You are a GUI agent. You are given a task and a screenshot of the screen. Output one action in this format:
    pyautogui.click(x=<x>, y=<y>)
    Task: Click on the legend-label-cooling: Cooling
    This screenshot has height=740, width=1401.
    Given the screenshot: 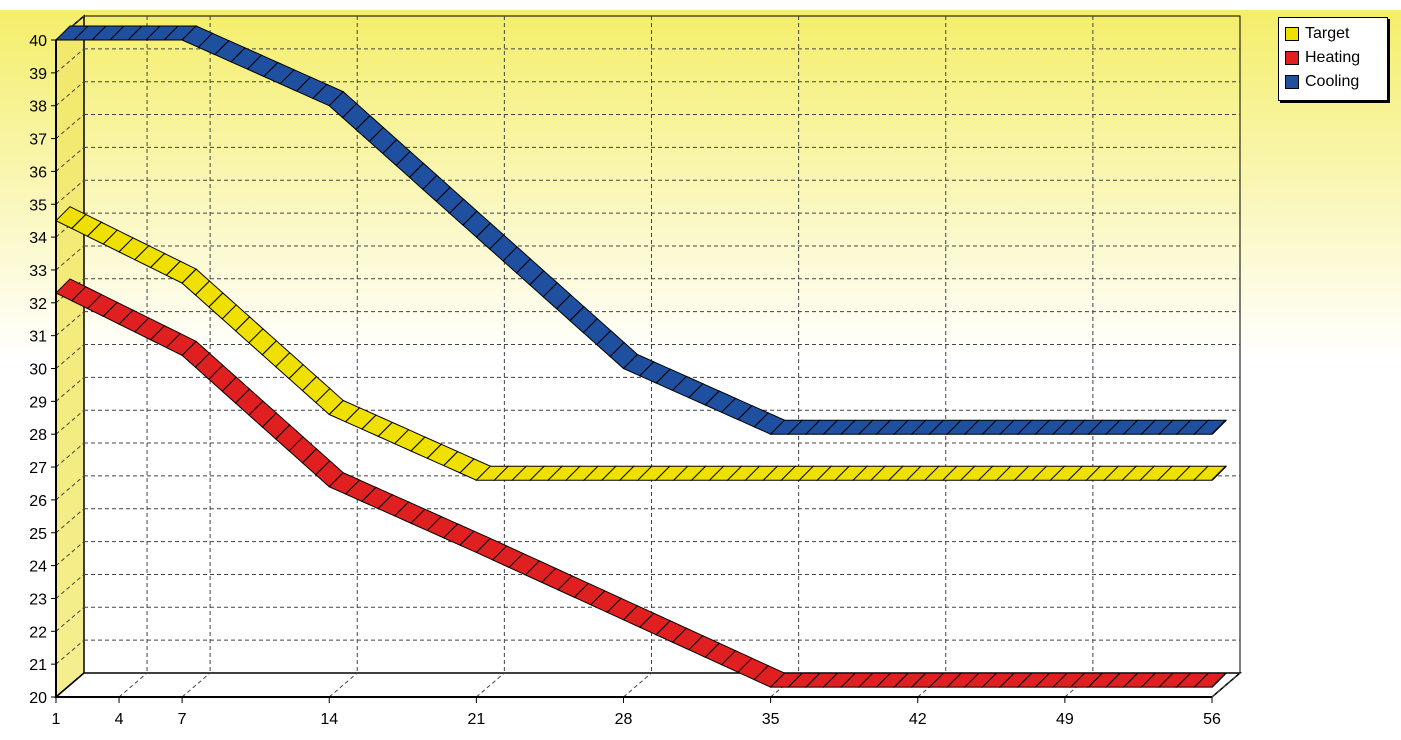 What is the action you would take?
    pyautogui.click(x=1332, y=81)
    